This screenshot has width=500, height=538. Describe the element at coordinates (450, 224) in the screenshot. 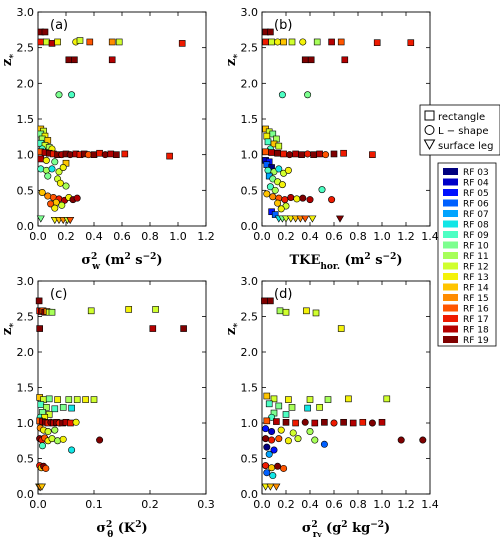

I see `flight-swatch-rf08` at that location.